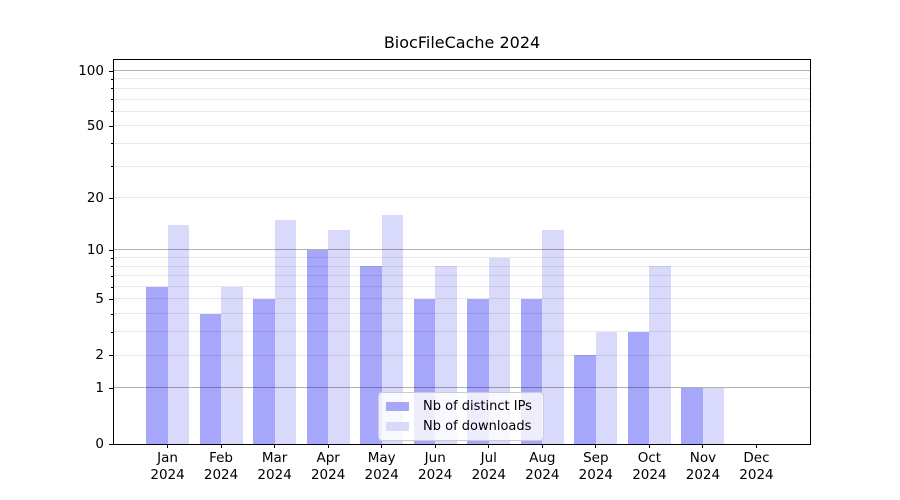  What do you see at coordinates (542, 458) in the screenshot?
I see `month-label: Aug` at bounding box center [542, 458].